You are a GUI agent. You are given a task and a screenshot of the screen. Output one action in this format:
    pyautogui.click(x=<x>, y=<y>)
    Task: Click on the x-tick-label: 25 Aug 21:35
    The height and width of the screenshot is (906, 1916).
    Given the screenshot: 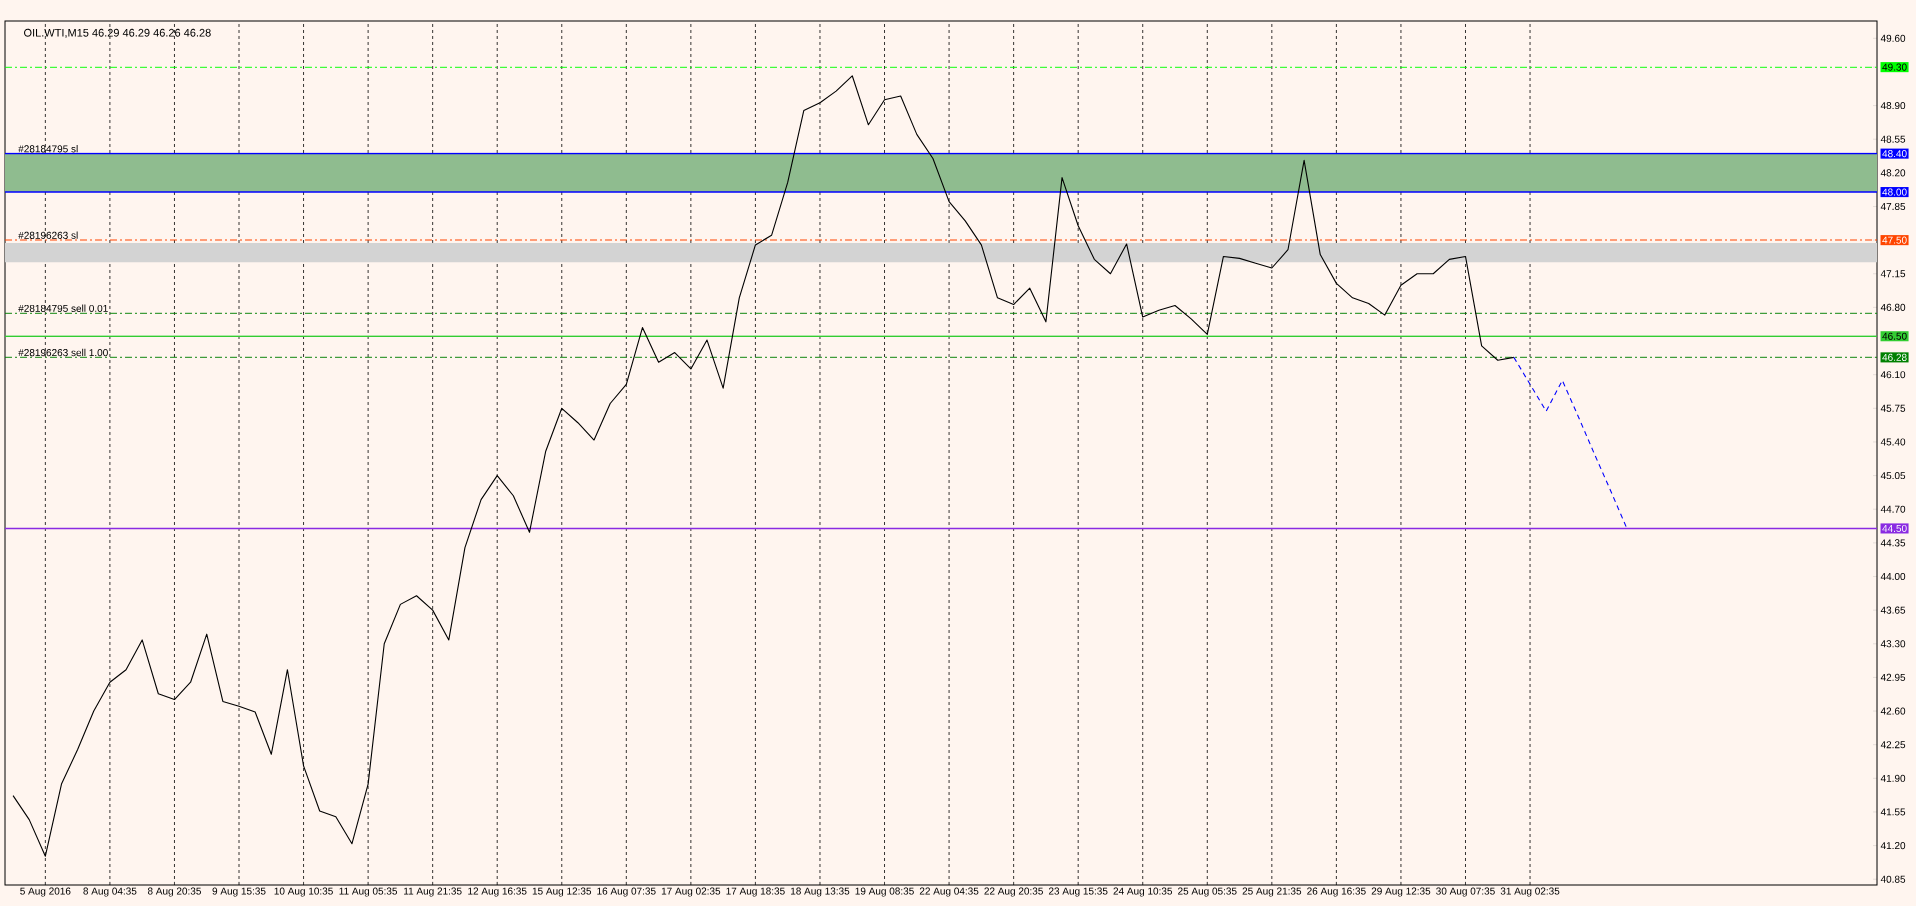 What is the action you would take?
    pyautogui.click(x=1272, y=892)
    